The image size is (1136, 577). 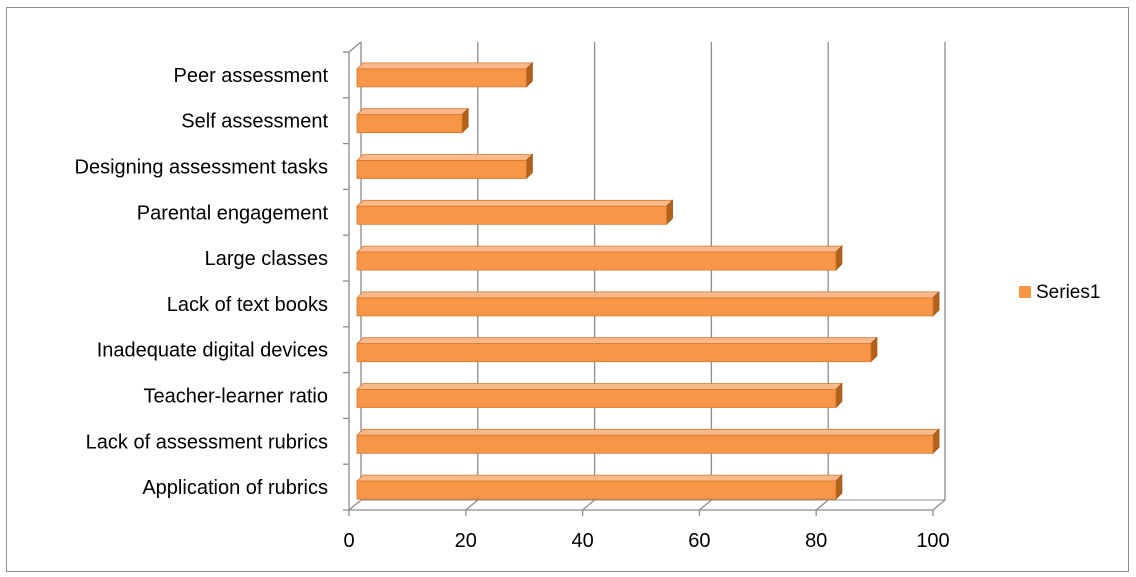 What do you see at coordinates (235, 488) in the screenshot?
I see `category-label: Application of rubrics` at bounding box center [235, 488].